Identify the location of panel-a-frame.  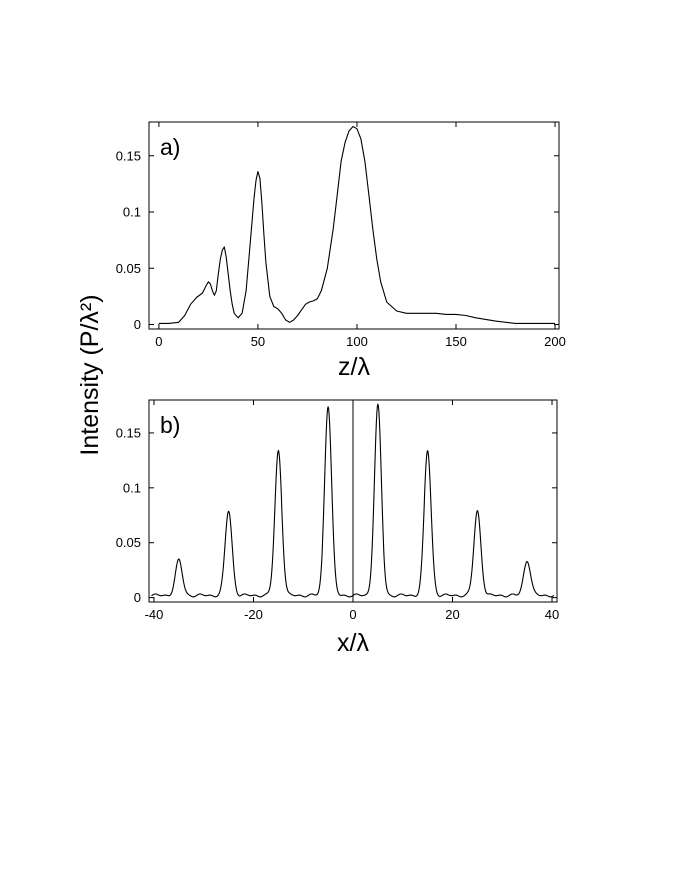
(354, 225).